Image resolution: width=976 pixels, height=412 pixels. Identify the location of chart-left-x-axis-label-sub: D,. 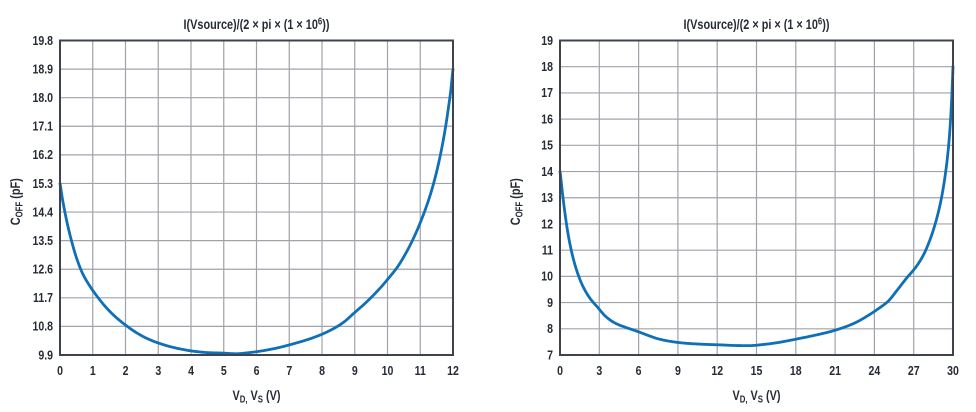
(244, 399).